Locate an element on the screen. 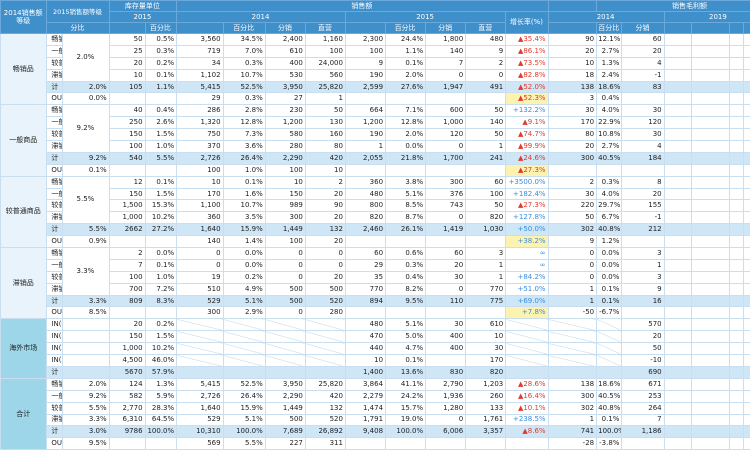 The width and height of the screenshot is (750, 454). value-cell: 7 is located at coordinates (127, 265).